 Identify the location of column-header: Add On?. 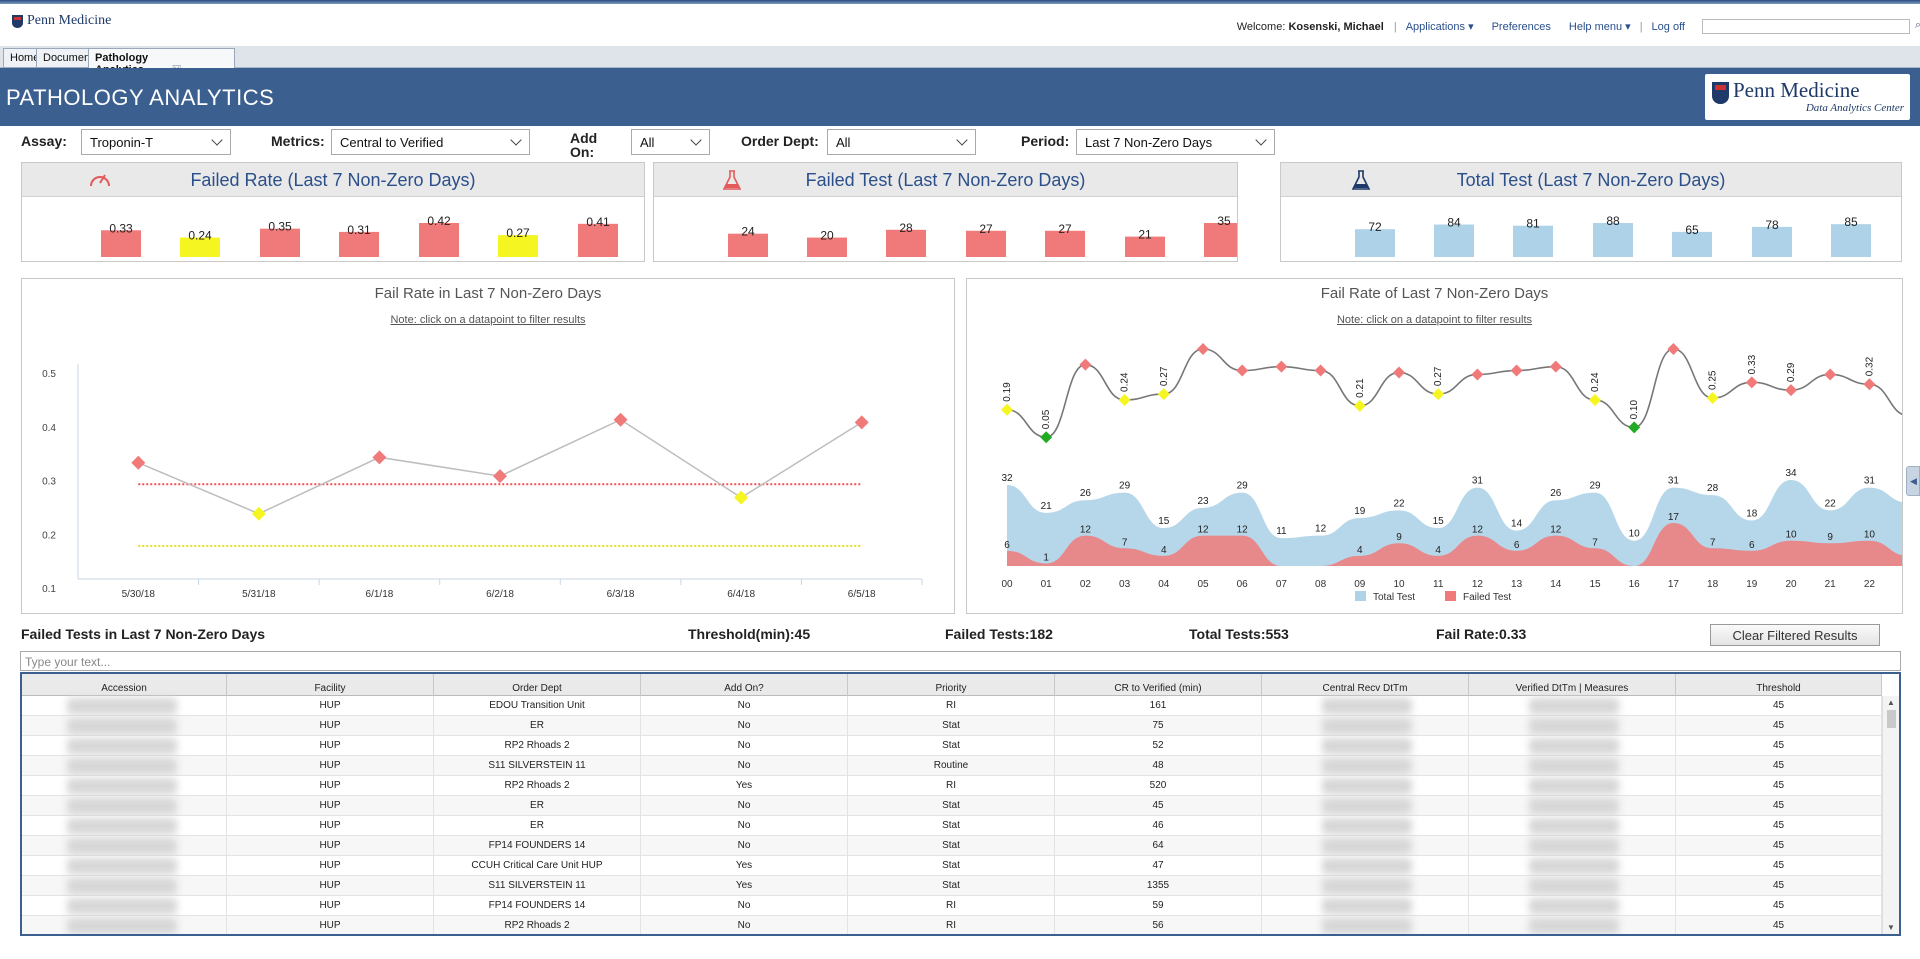
(744, 685).